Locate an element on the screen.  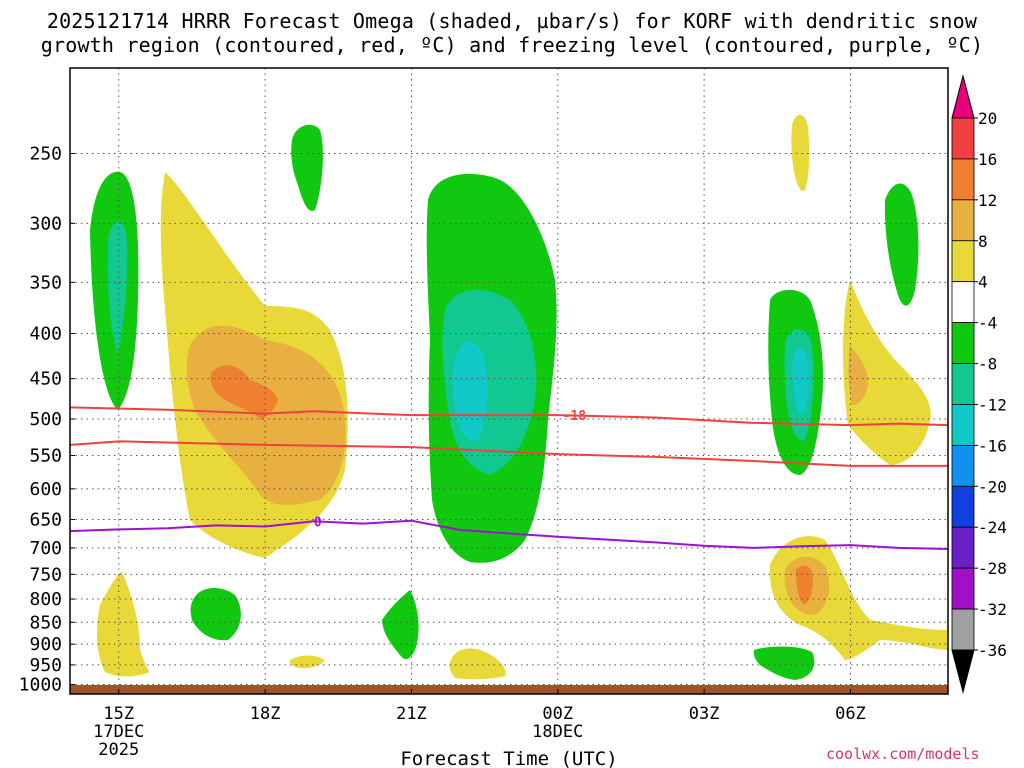
y-tick-label-700: 700 is located at coordinates (45, 548).